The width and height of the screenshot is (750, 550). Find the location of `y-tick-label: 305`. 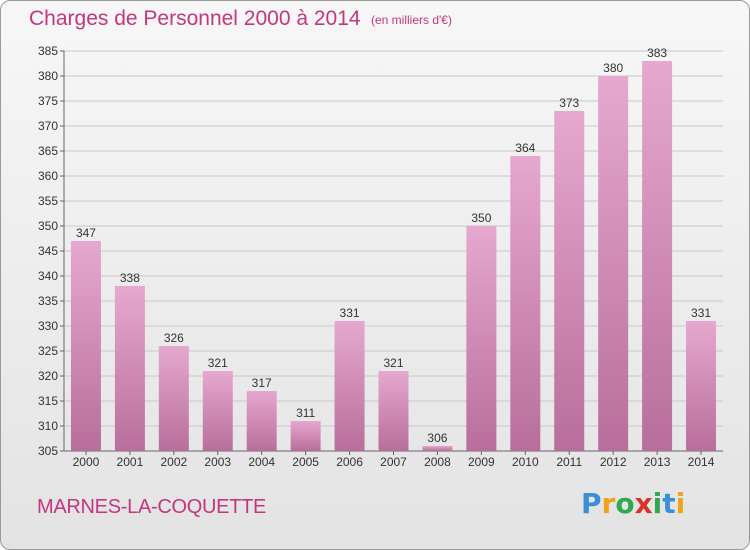

y-tick-label: 305 is located at coordinates (48, 451).